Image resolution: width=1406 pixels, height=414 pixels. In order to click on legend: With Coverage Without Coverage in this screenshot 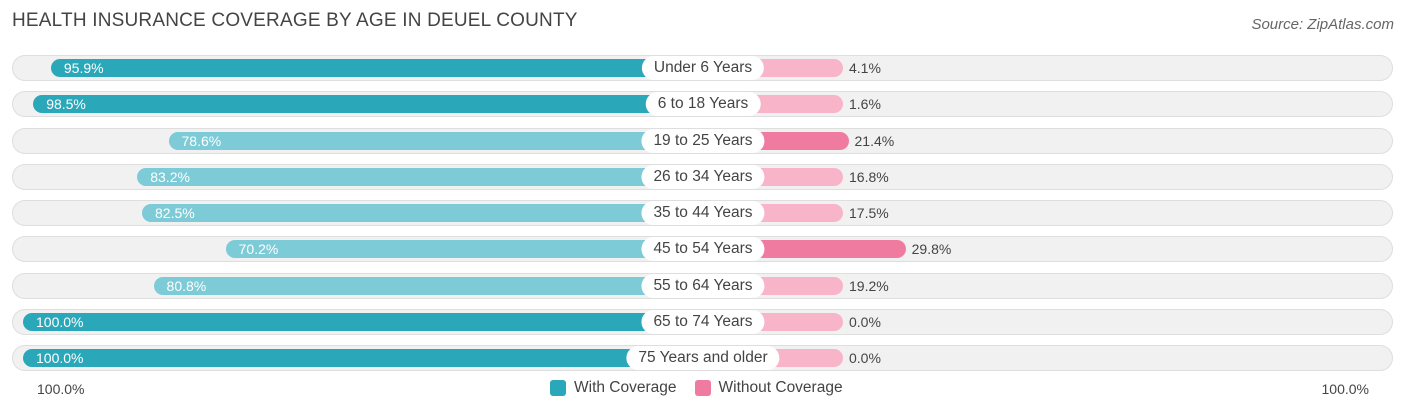, I will do `click(705, 388)`.